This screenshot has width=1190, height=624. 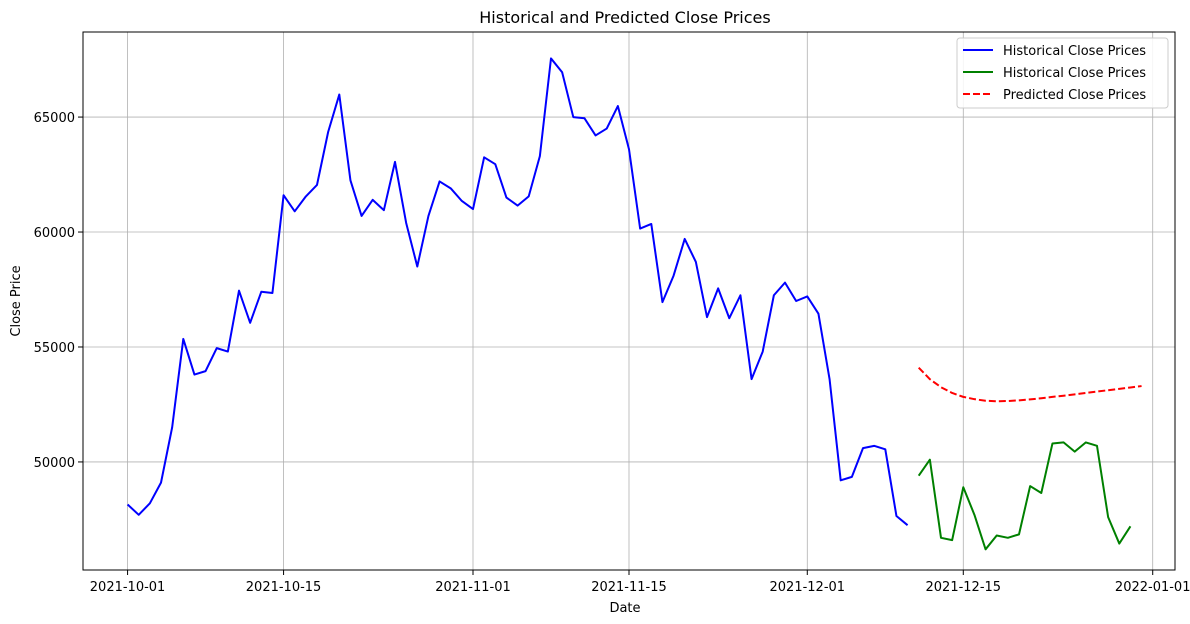 What do you see at coordinates (624, 608) in the screenshot?
I see `x-axis-label: Date` at bounding box center [624, 608].